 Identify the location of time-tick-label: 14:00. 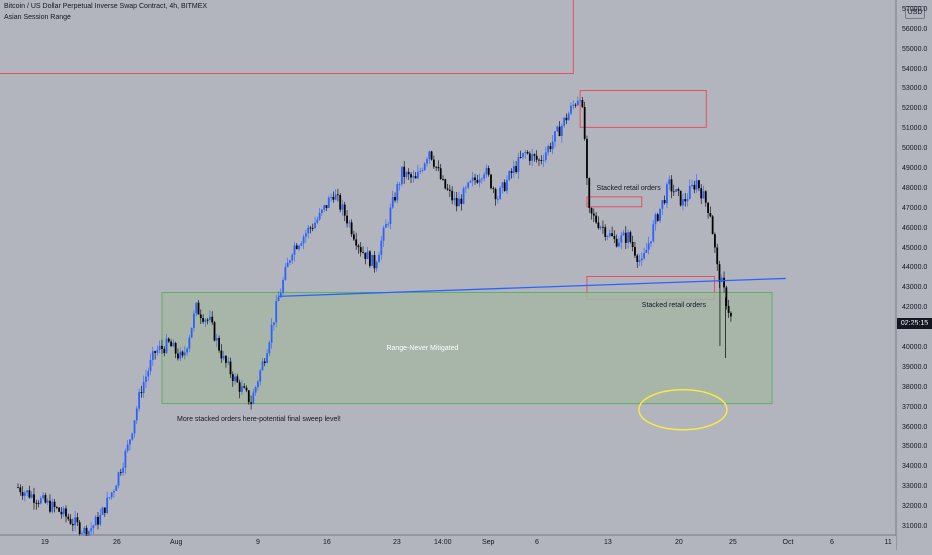
(443, 542).